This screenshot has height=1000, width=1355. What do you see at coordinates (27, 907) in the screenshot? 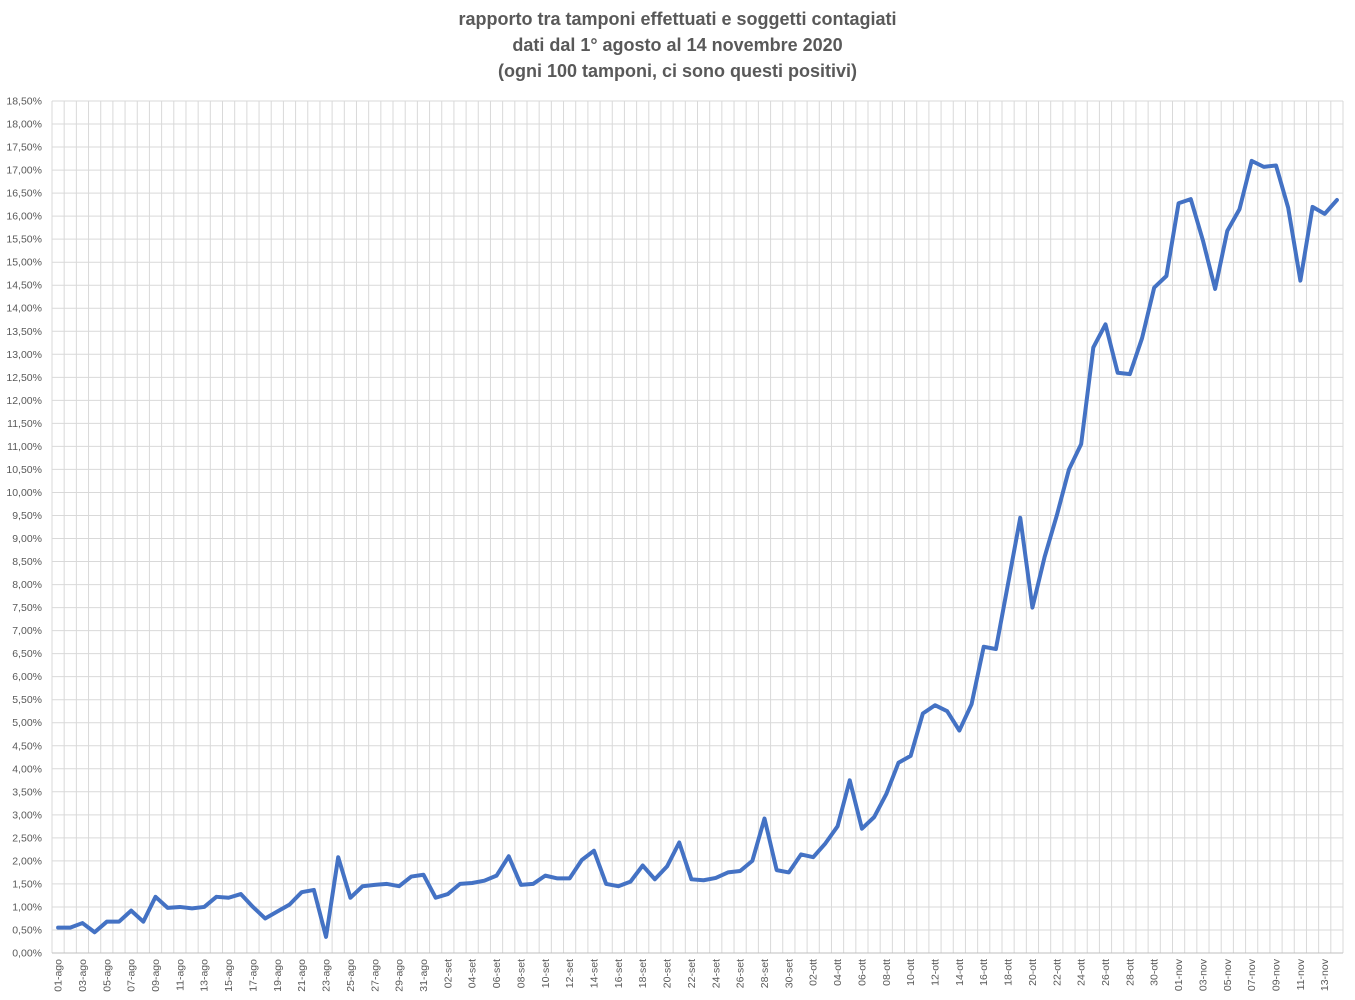
I see `y-tick-label: 1,00%` at bounding box center [27, 907].